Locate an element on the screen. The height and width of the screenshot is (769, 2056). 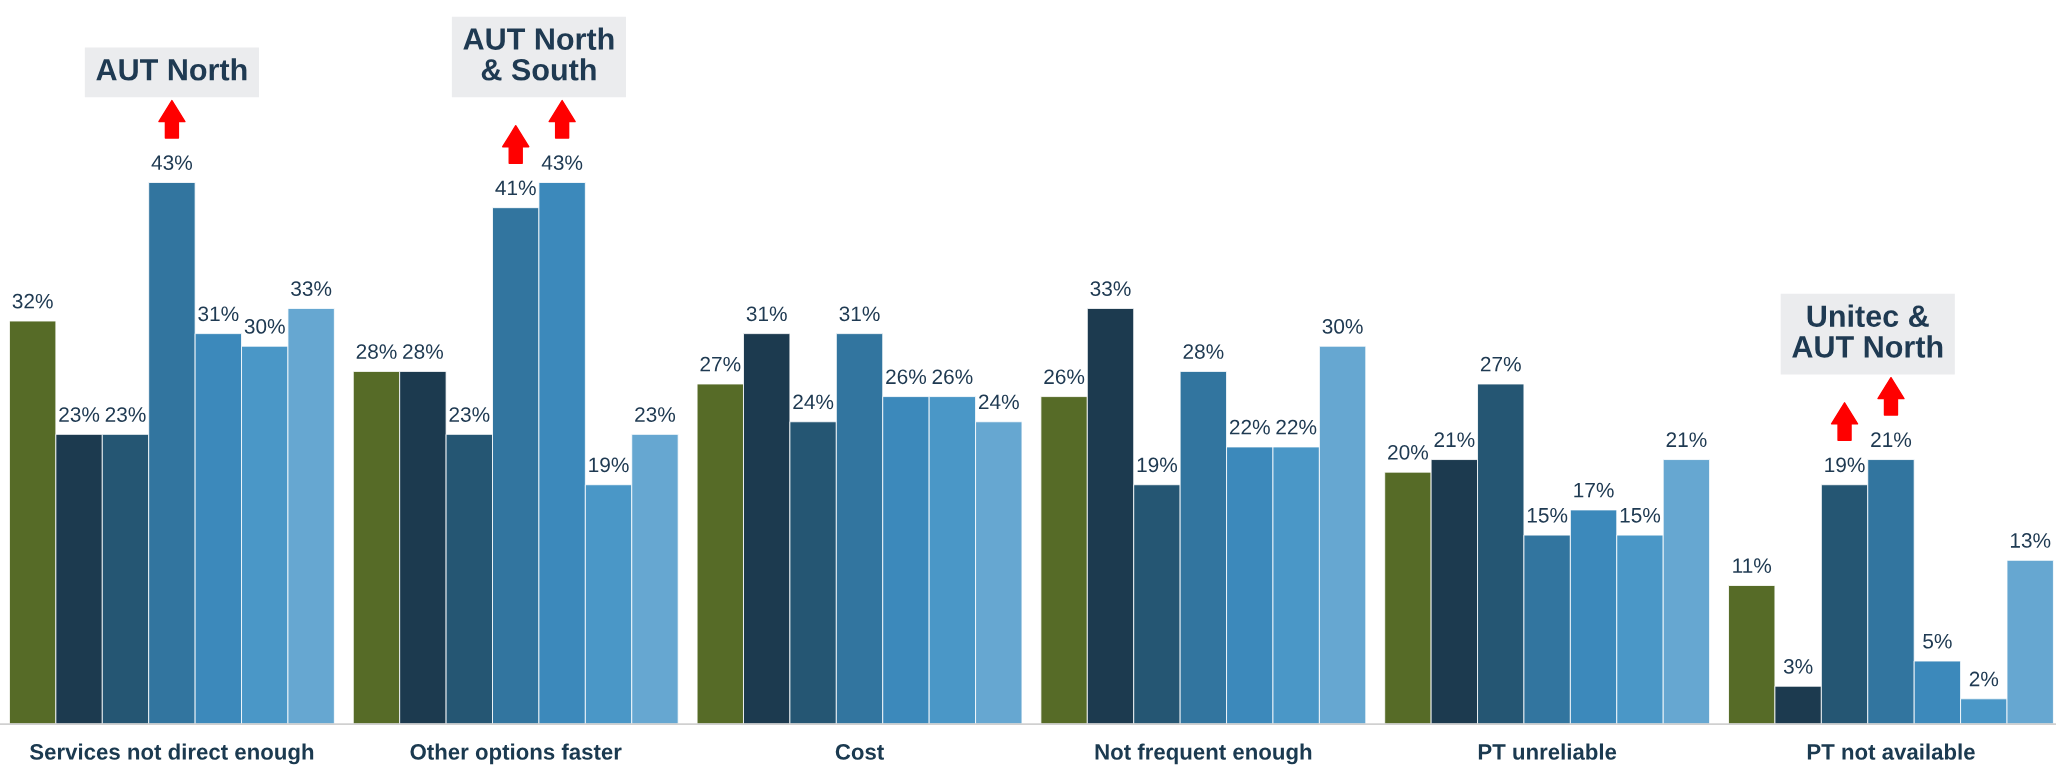
data-label: 5% is located at coordinates (1937, 641).